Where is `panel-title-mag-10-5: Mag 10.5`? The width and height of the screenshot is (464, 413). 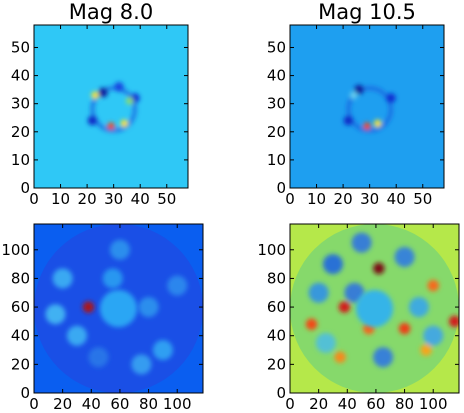 panel-title-mag-10-5: Mag 10.5 is located at coordinates (367, 12).